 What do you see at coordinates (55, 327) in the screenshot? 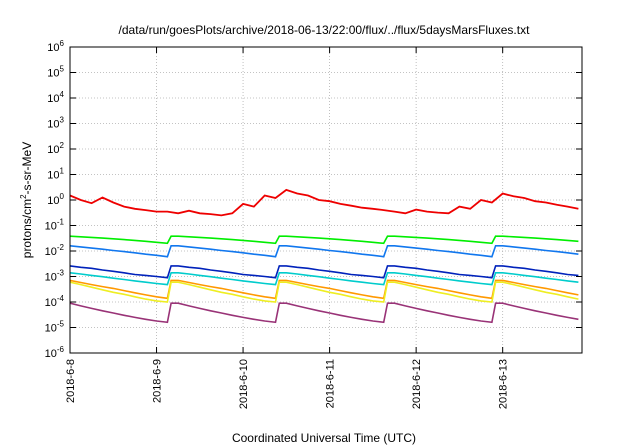
I see `y-tick-label: 10⁻⁵` at bounding box center [55, 327].